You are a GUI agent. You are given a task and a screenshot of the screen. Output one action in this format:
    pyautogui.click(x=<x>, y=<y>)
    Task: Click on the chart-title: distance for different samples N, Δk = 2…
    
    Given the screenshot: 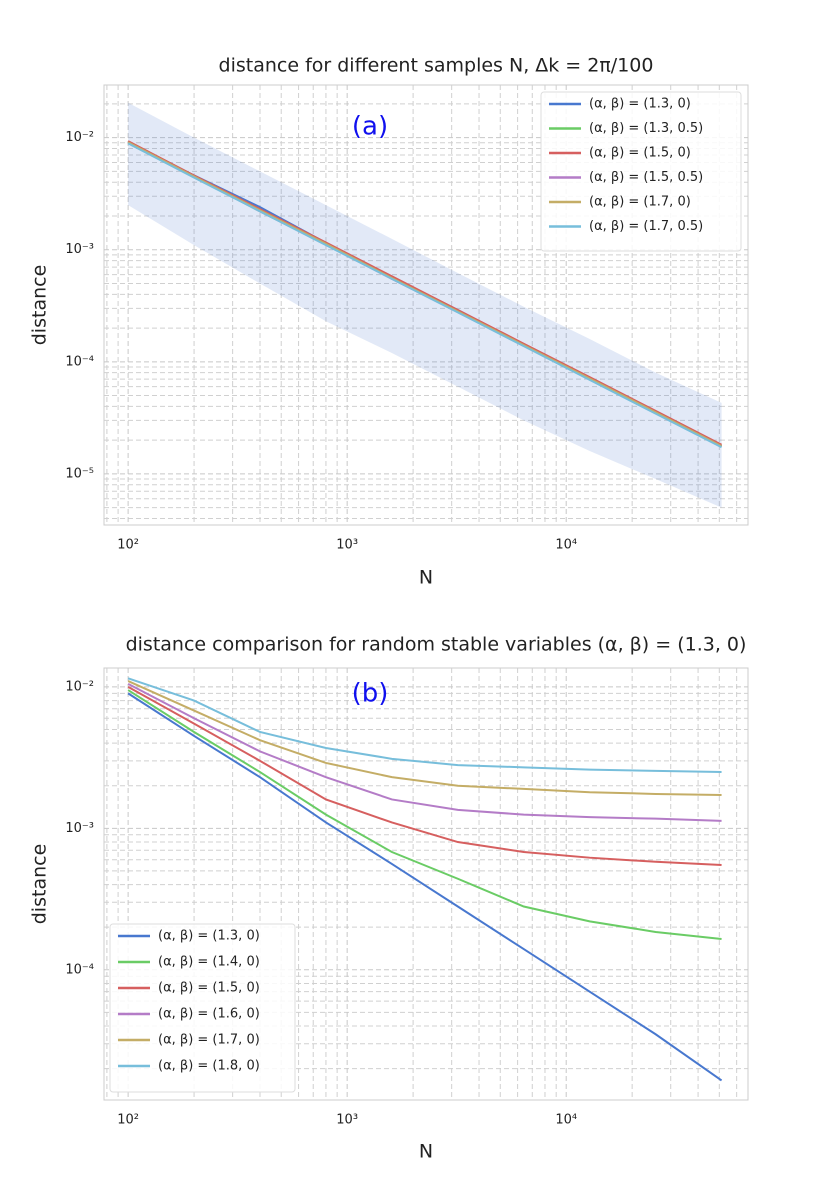 What is the action you would take?
    pyautogui.click(x=436, y=66)
    